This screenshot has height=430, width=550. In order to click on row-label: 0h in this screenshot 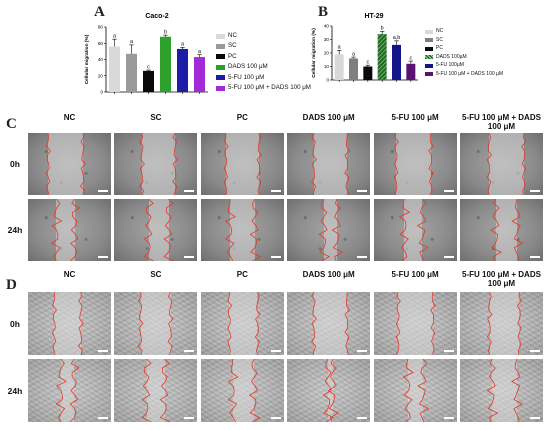, I will do `click(15, 164)`.